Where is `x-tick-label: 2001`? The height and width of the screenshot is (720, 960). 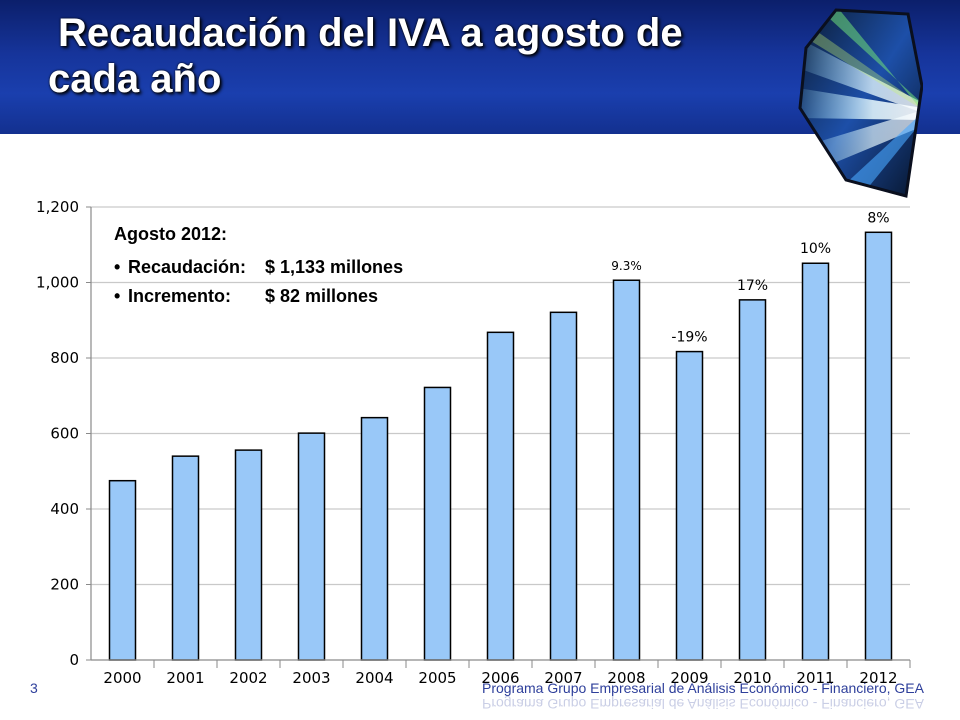
x-tick-label: 2001 is located at coordinates (185, 678).